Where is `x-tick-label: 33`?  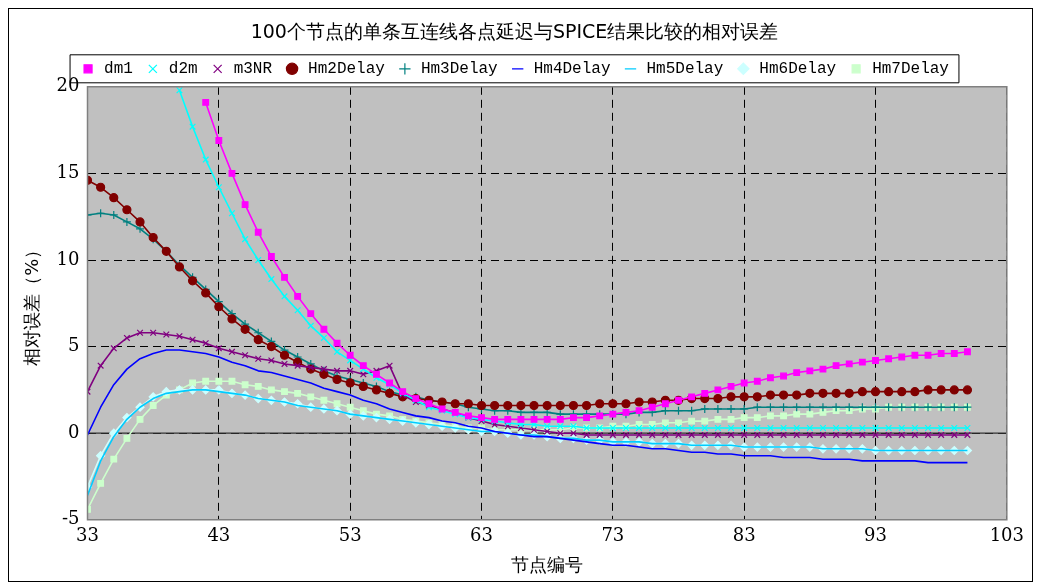
x-tick-label: 33 is located at coordinates (87, 535).